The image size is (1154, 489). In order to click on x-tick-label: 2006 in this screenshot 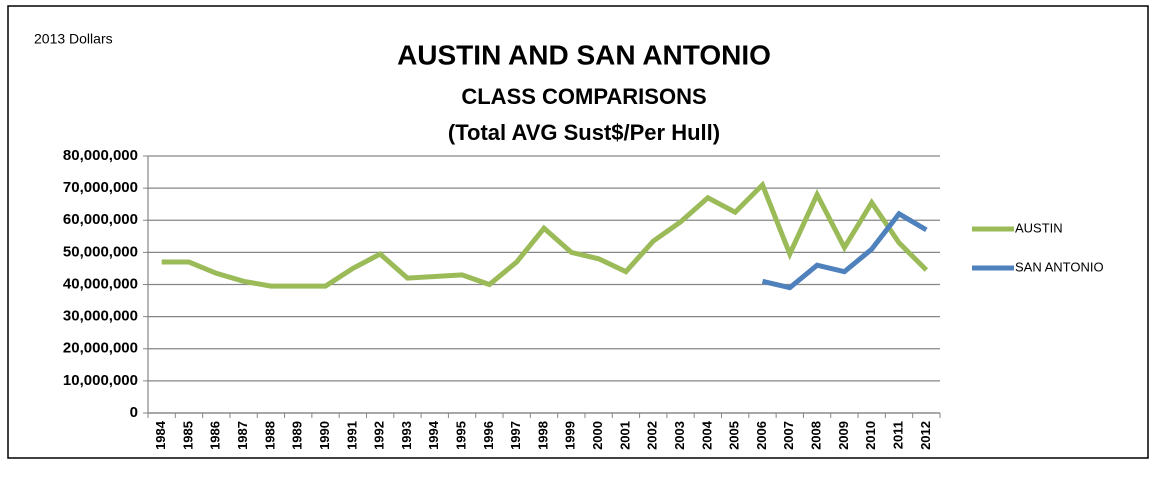, I will do `click(761, 435)`.